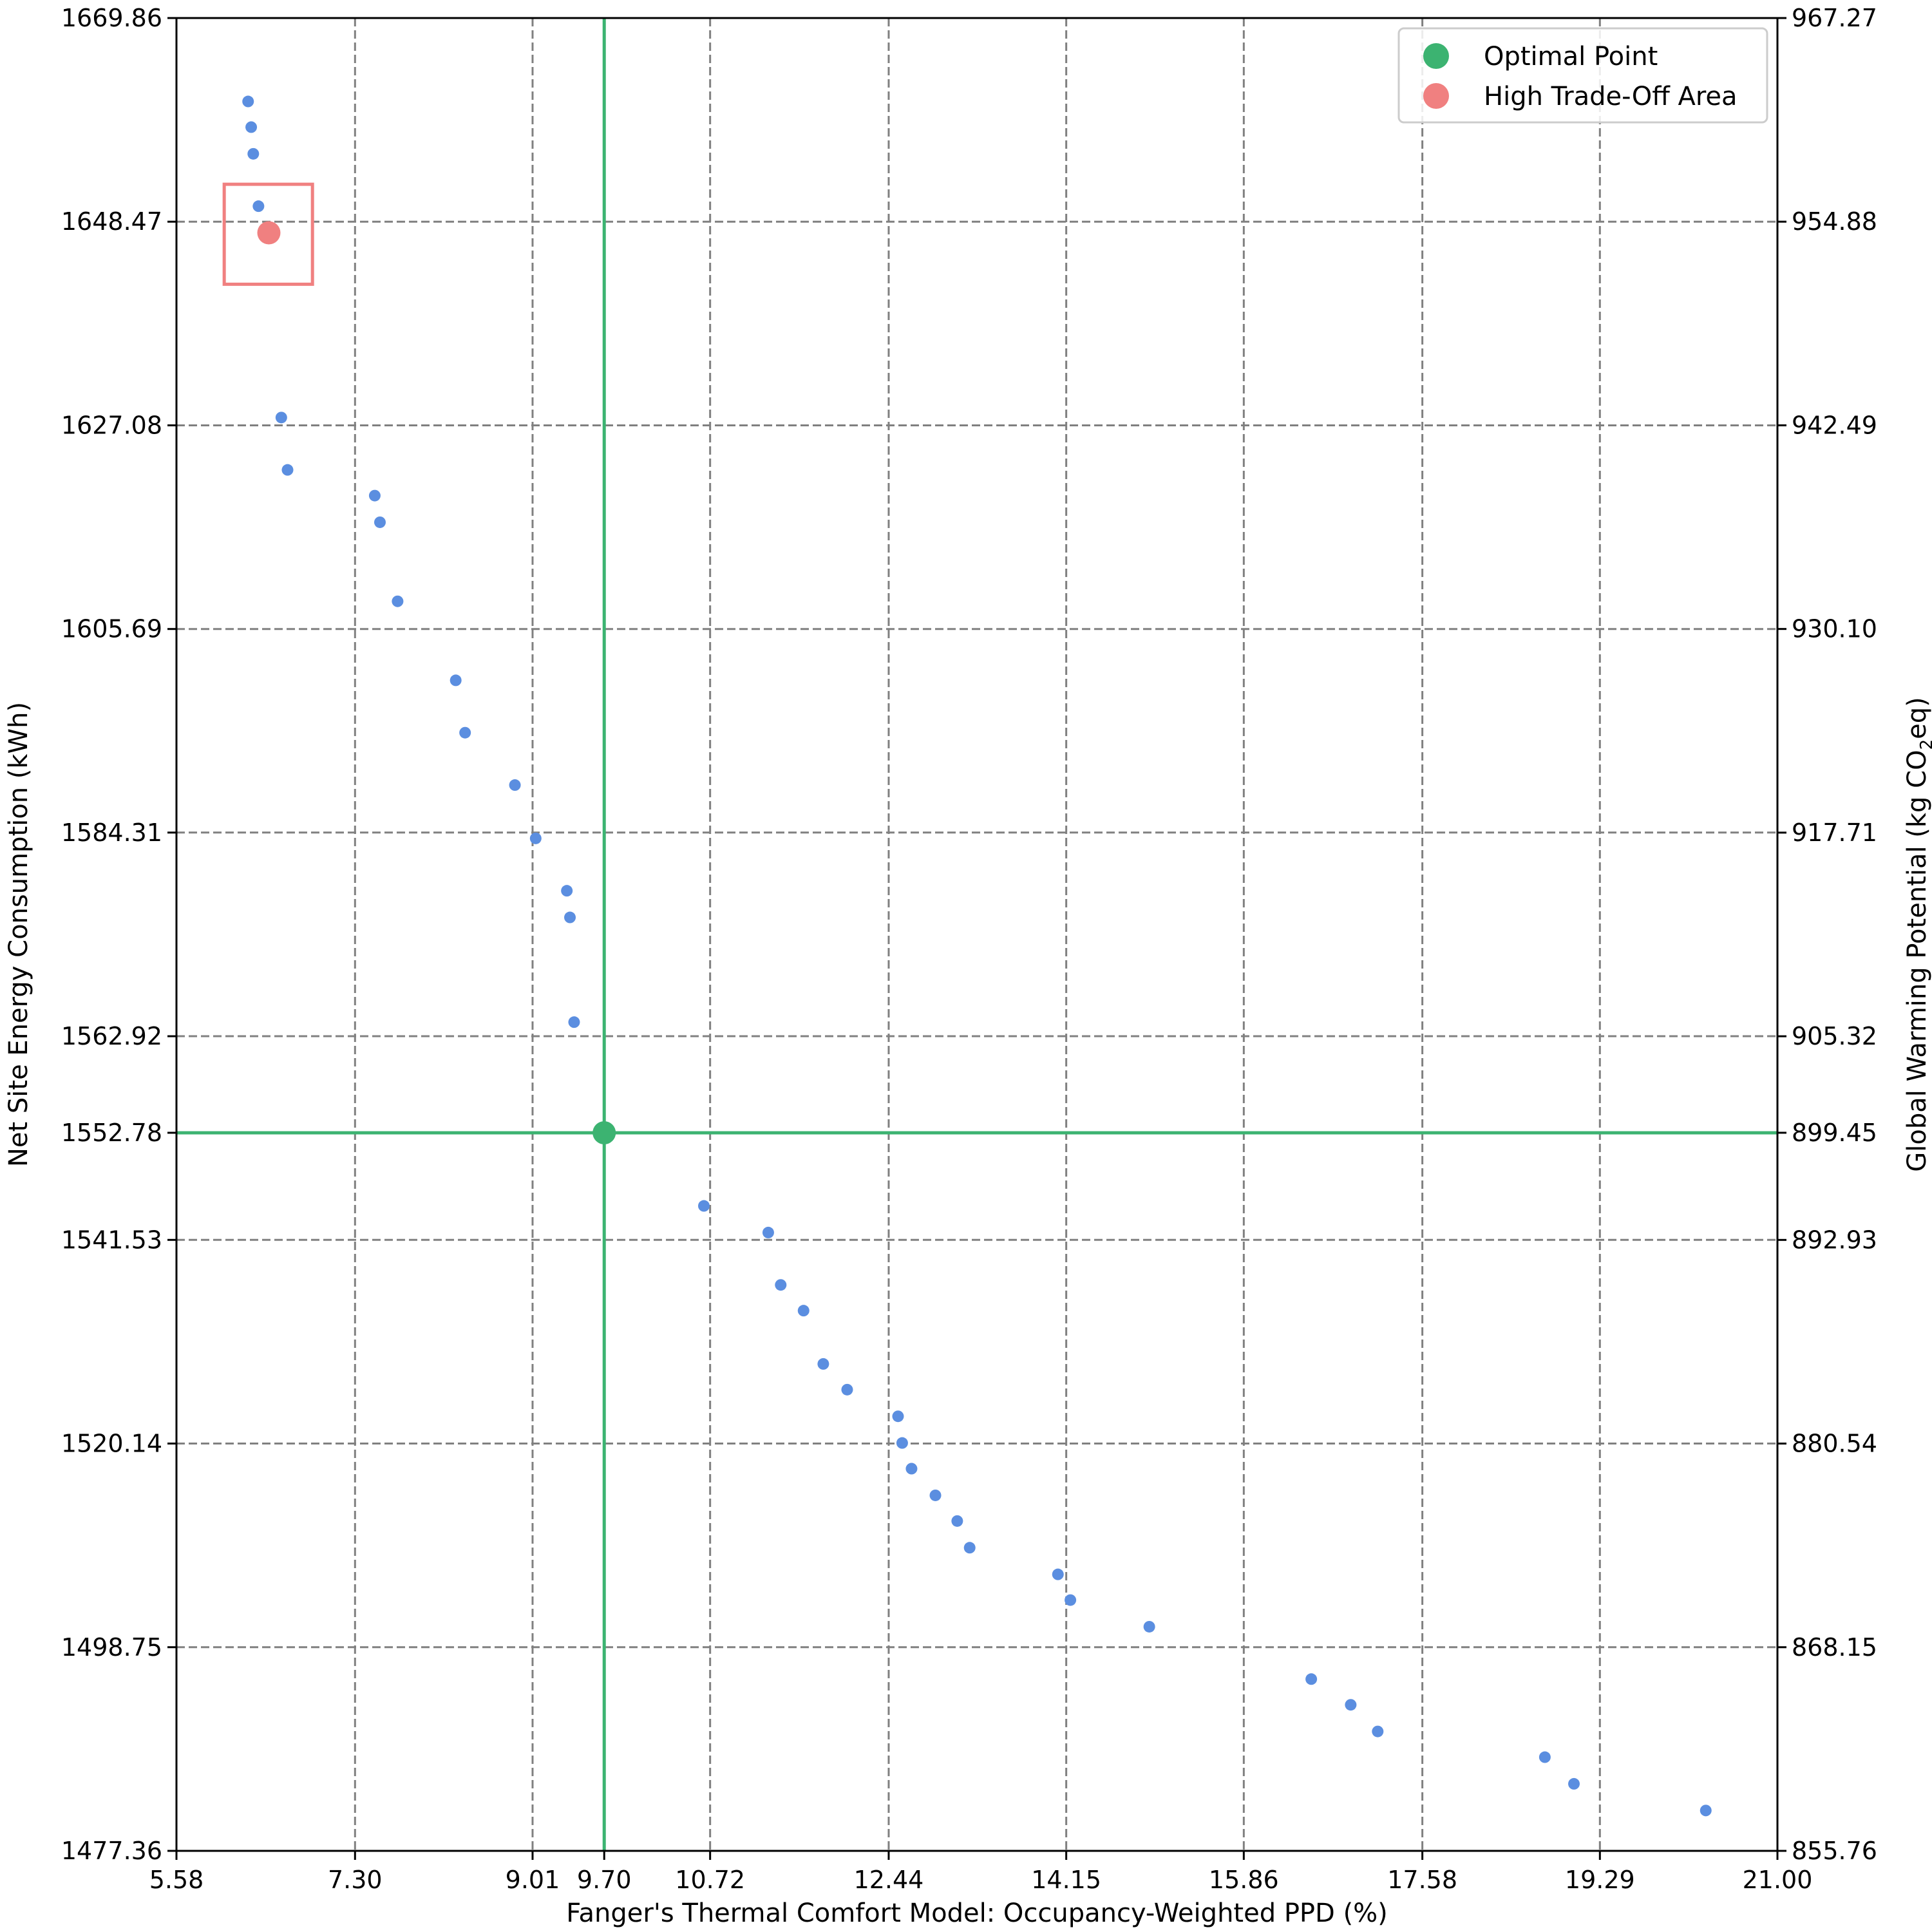 The height and width of the screenshot is (1932, 1932). What do you see at coordinates (1611, 96) in the screenshot?
I see `legend-label-tradeoff: High Trade-Off Area` at bounding box center [1611, 96].